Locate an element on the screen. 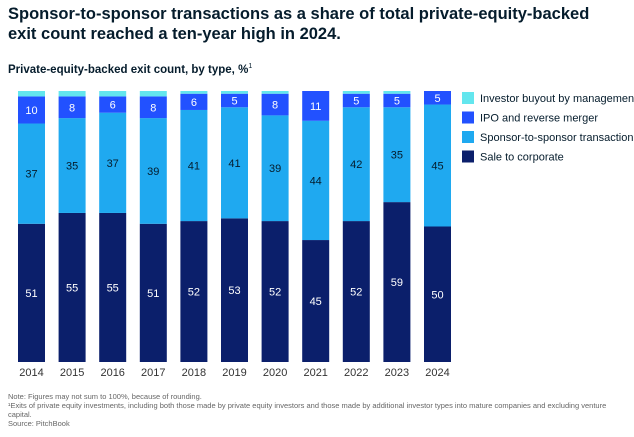  bar-ipo-and-reverse-merger-2019 is located at coordinates (234, 100).